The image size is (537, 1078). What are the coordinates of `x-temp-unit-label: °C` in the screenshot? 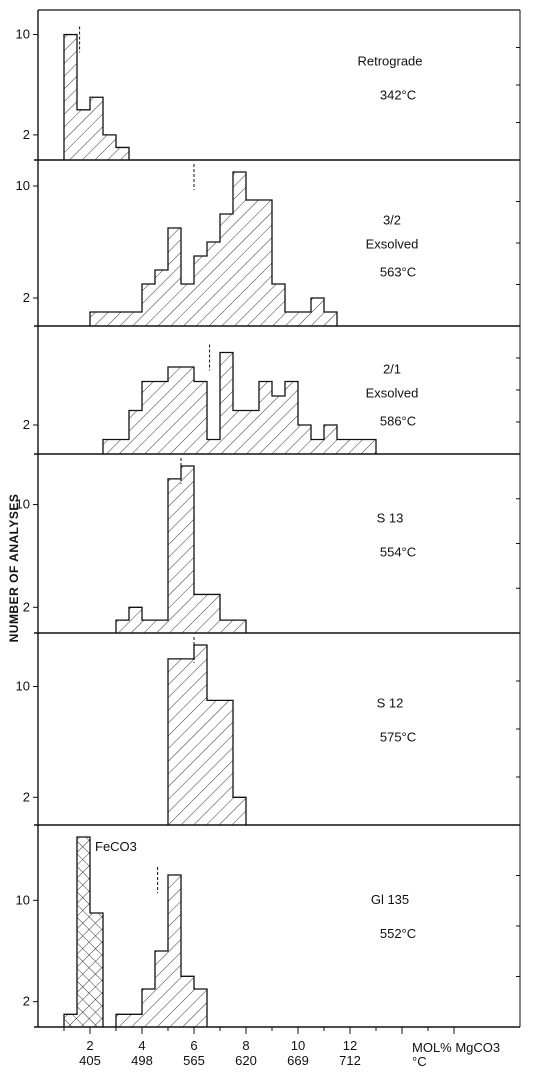 It's located at (419, 1061).